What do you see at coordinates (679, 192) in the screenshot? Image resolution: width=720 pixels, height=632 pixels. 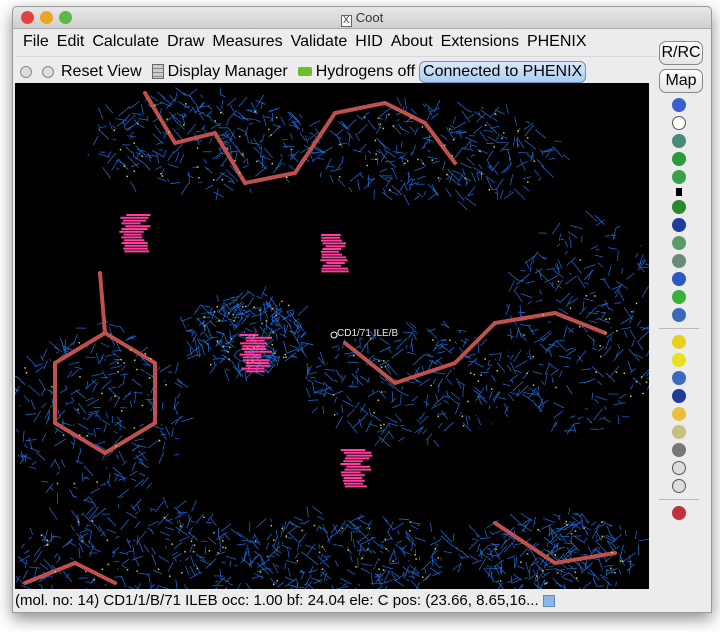 I see `play-arrow-icon` at bounding box center [679, 192].